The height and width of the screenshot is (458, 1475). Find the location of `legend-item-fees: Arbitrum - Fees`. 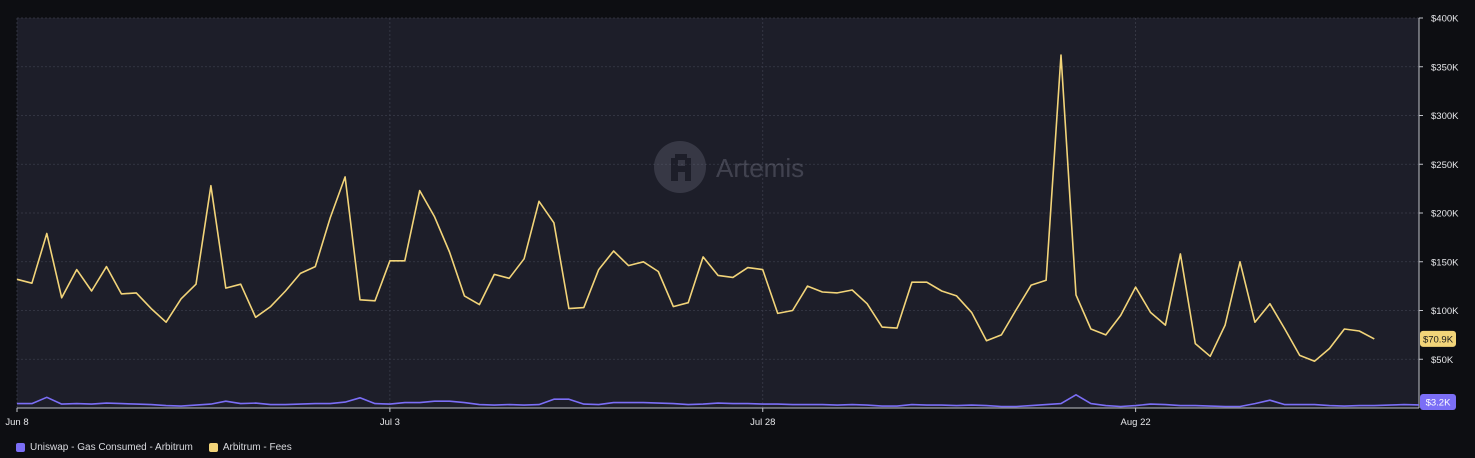

legend-item-fees: Arbitrum - Fees is located at coordinates (250, 447).